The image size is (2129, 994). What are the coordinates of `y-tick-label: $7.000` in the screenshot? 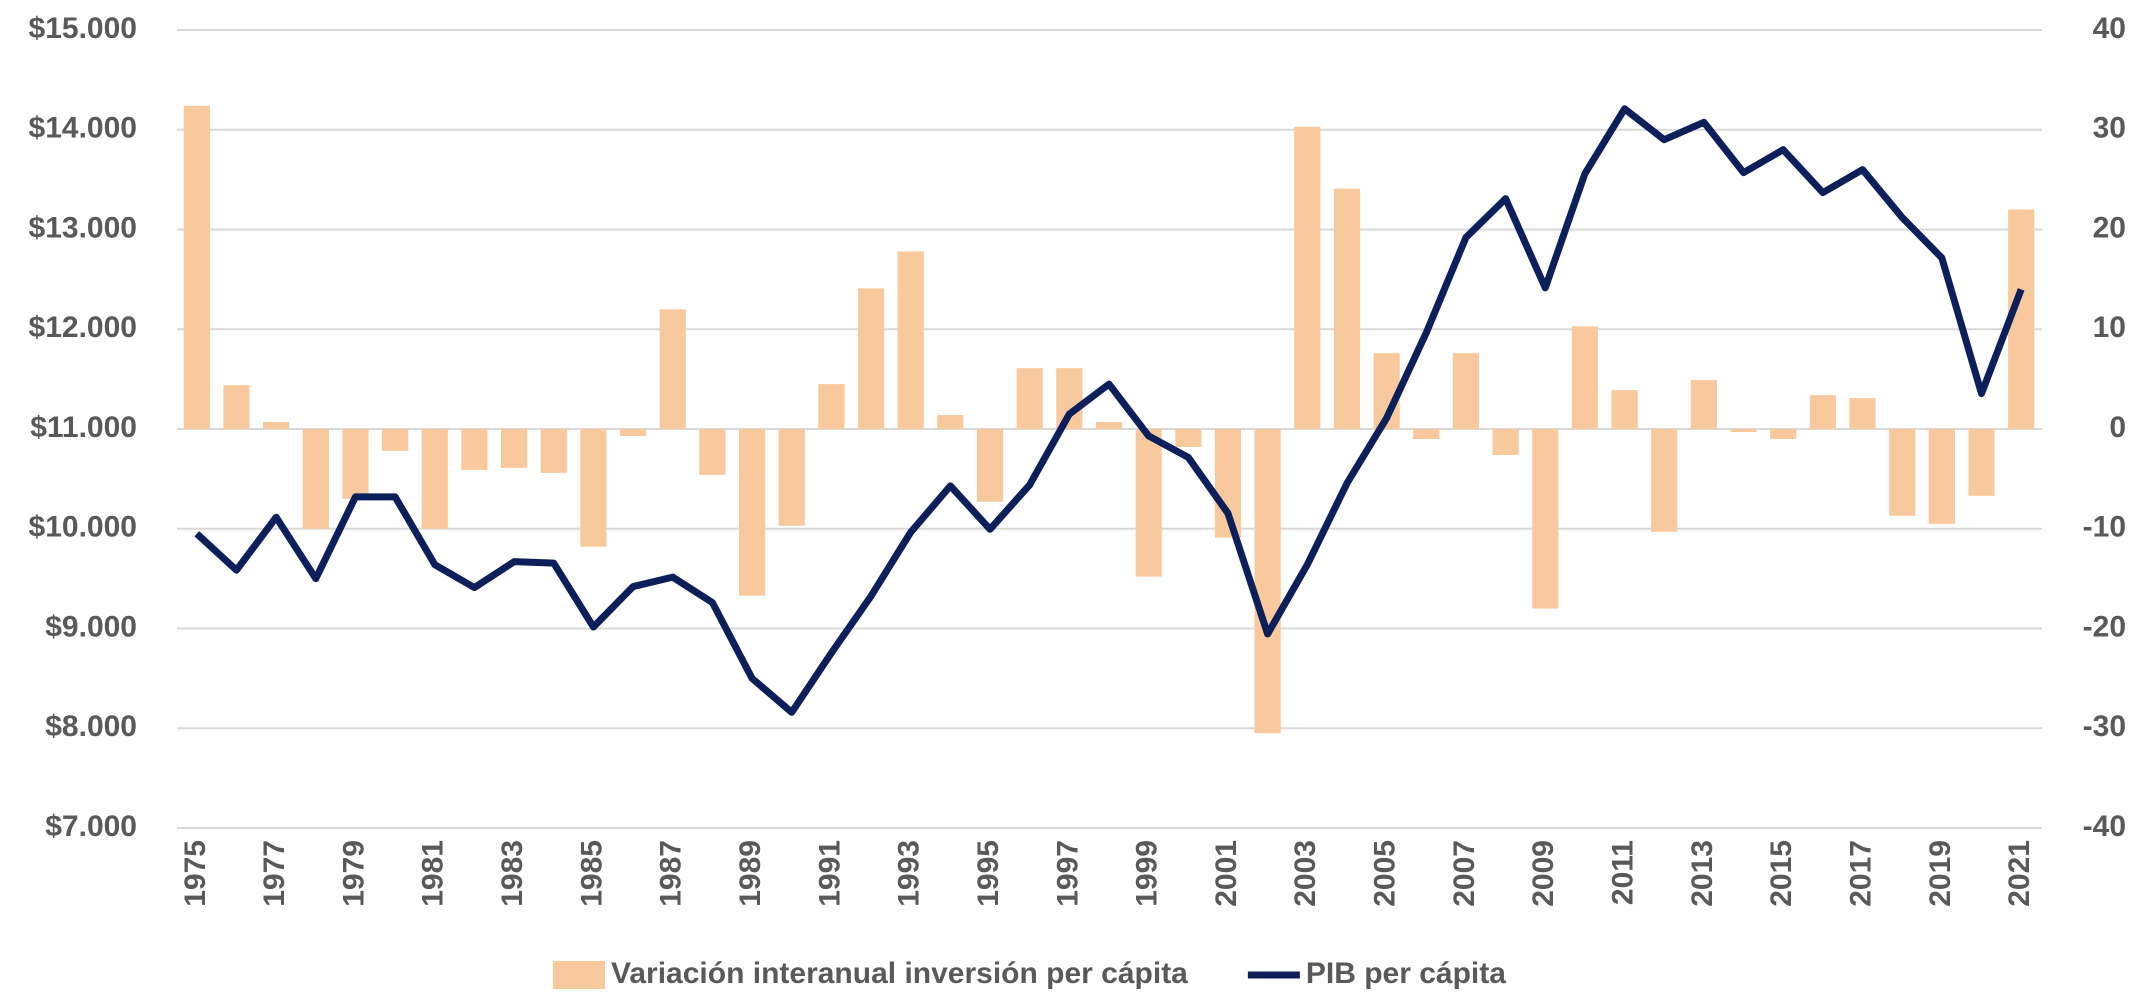 It's located at (91, 826).